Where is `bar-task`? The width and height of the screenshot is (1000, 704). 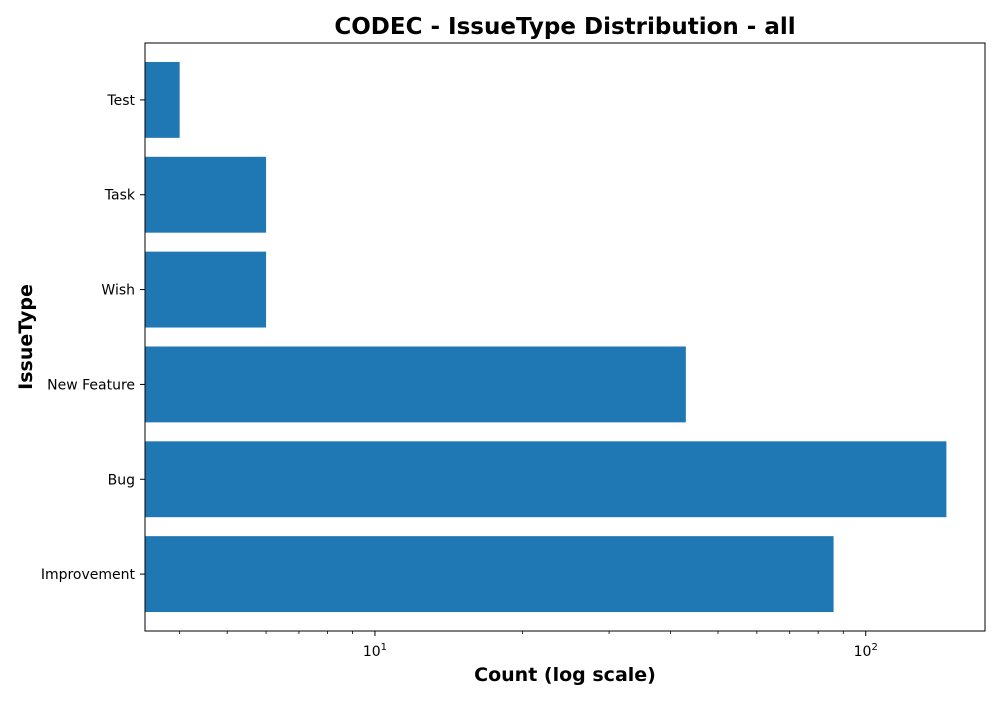 bar-task is located at coordinates (206, 194).